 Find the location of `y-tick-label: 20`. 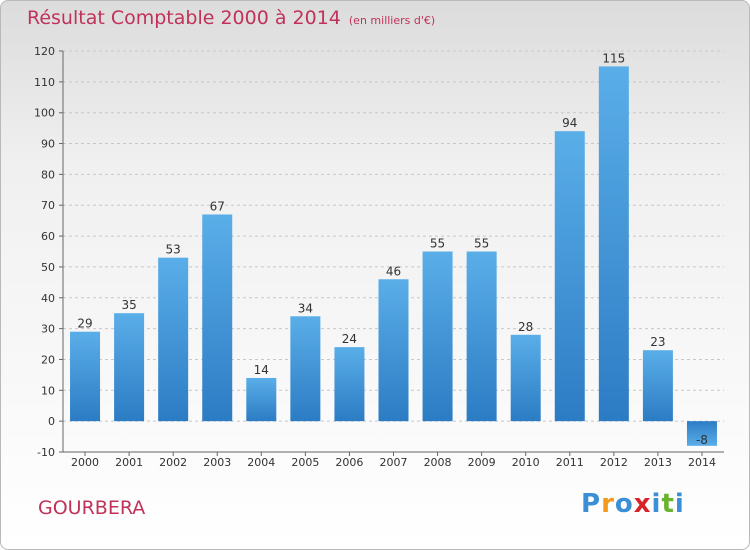

y-tick-label: 20 is located at coordinates (48, 359).